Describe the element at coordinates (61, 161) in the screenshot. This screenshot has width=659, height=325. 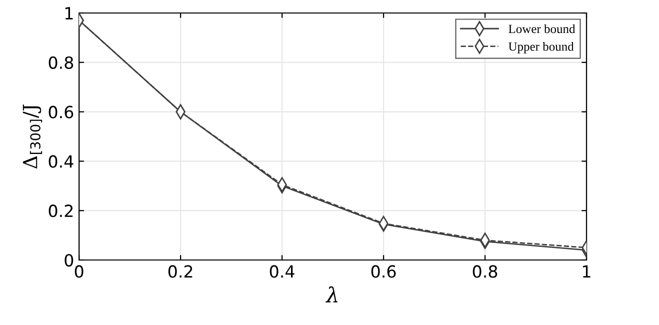
I see `y-tick-label: 0.4` at that location.